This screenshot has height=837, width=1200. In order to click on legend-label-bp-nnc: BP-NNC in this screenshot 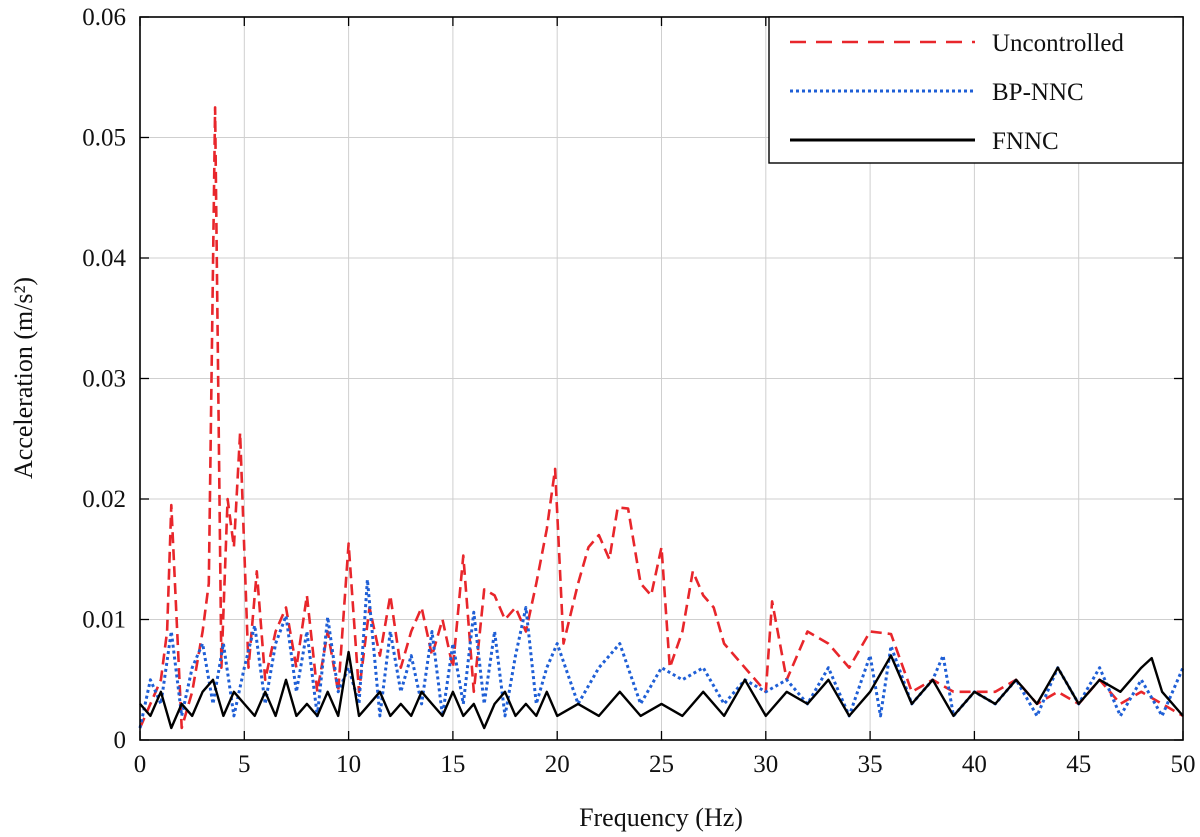, I will do `click(1038, 92)`.